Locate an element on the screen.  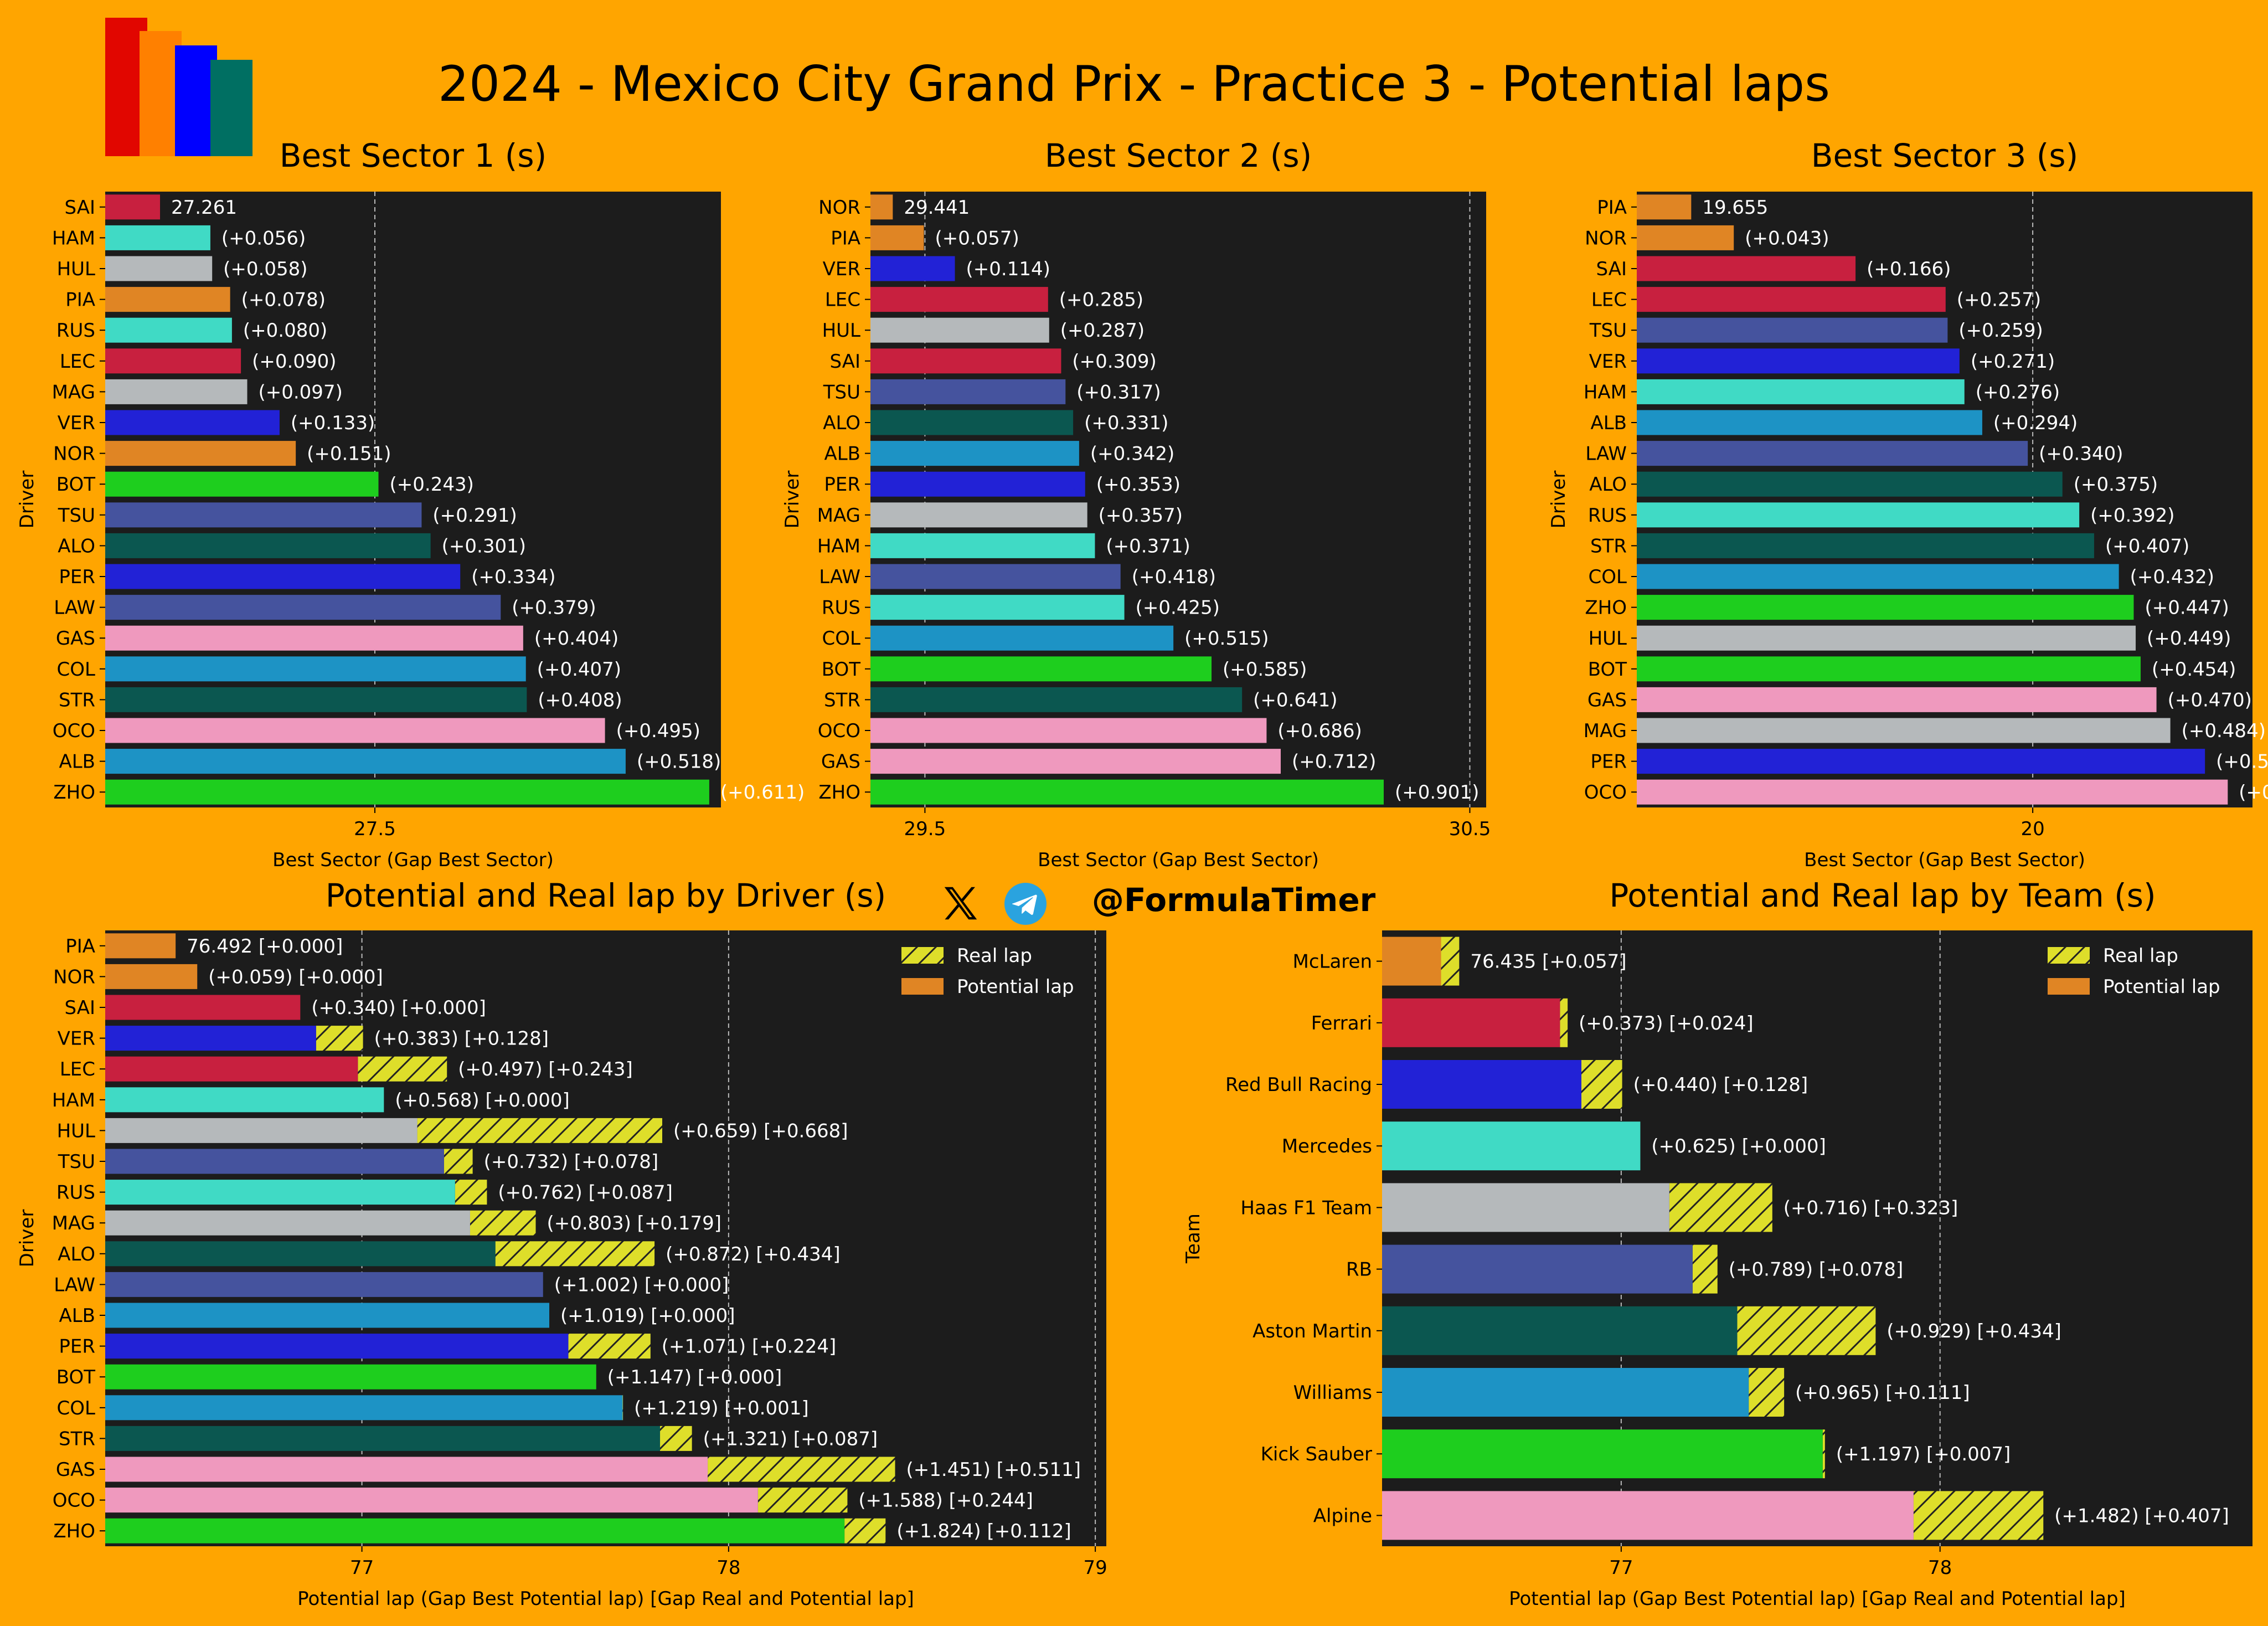
x-tick-label: 30.5 is located at coordinates (1470, 829).